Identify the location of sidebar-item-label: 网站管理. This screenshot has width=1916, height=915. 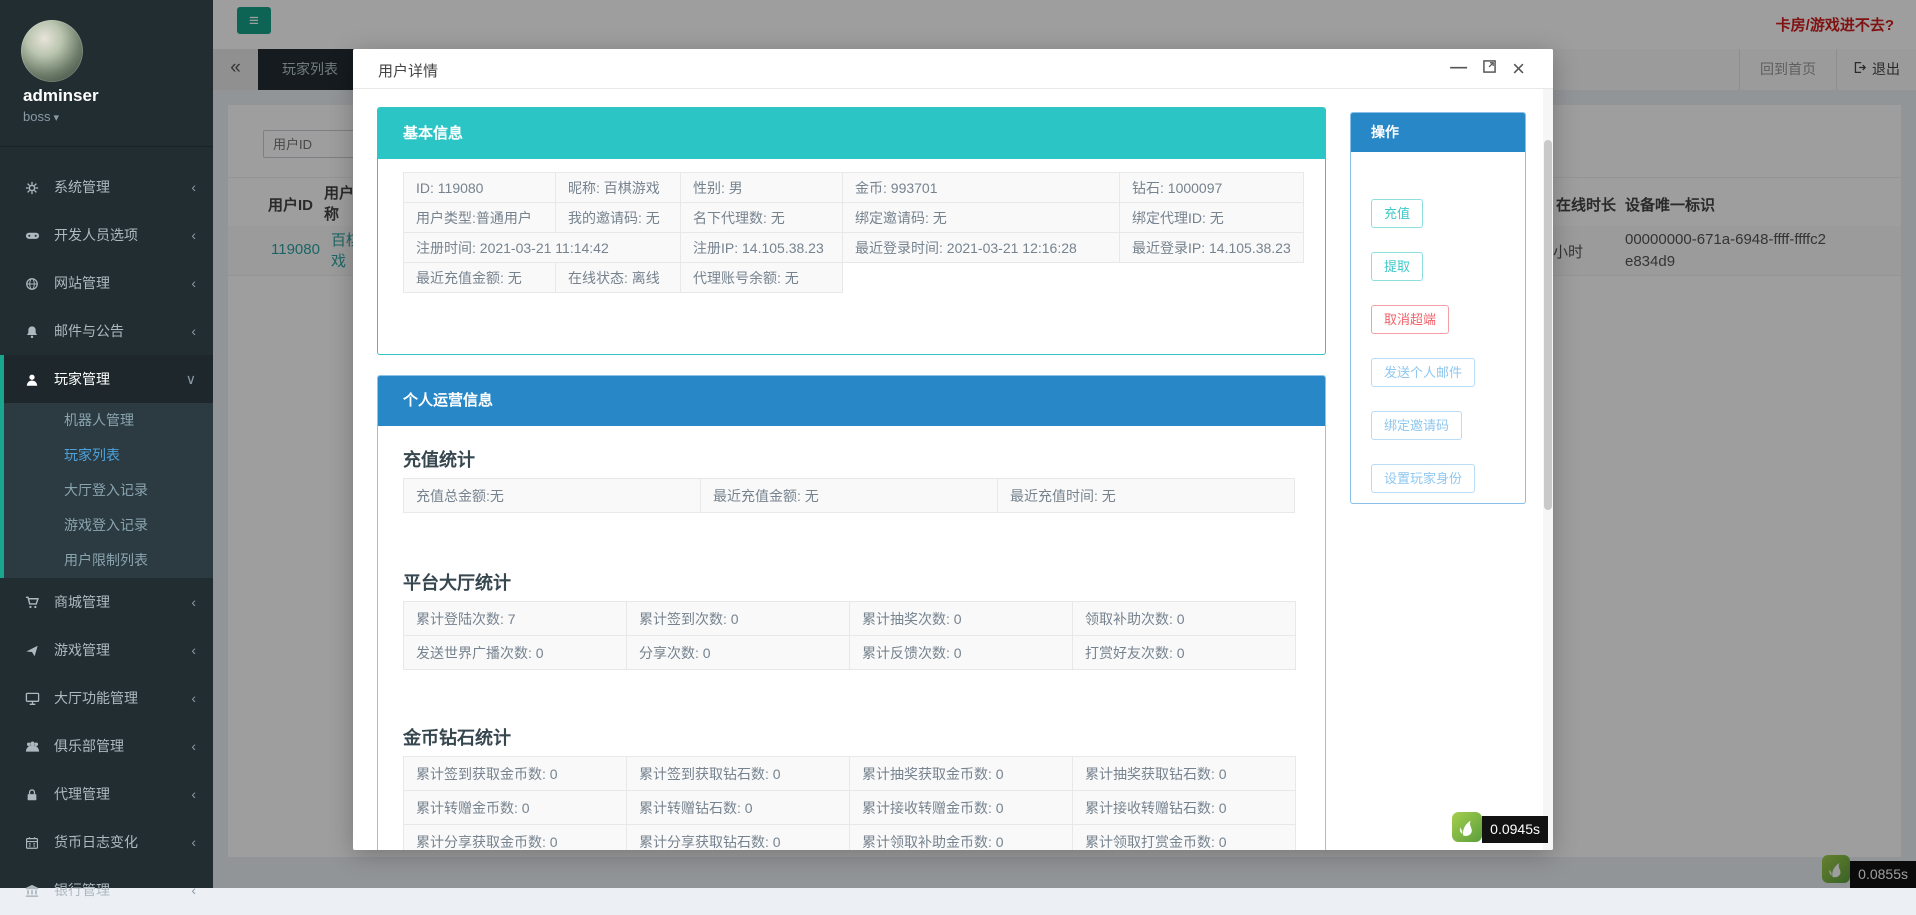
(82, 283).